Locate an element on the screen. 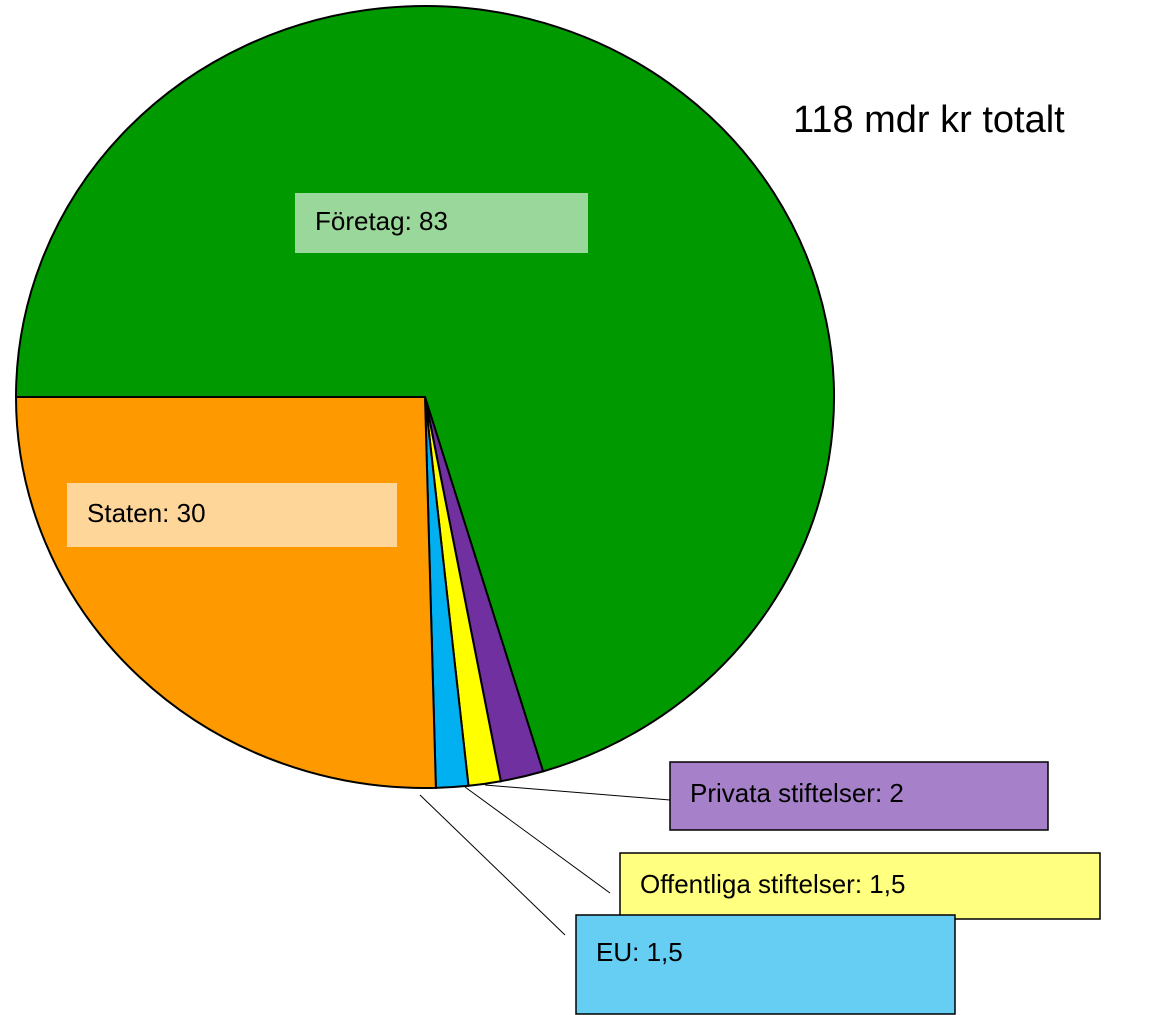 This screenshot has height=1015, width=1149. data-label: Företag: 83 is located at coordinates (381, 221).